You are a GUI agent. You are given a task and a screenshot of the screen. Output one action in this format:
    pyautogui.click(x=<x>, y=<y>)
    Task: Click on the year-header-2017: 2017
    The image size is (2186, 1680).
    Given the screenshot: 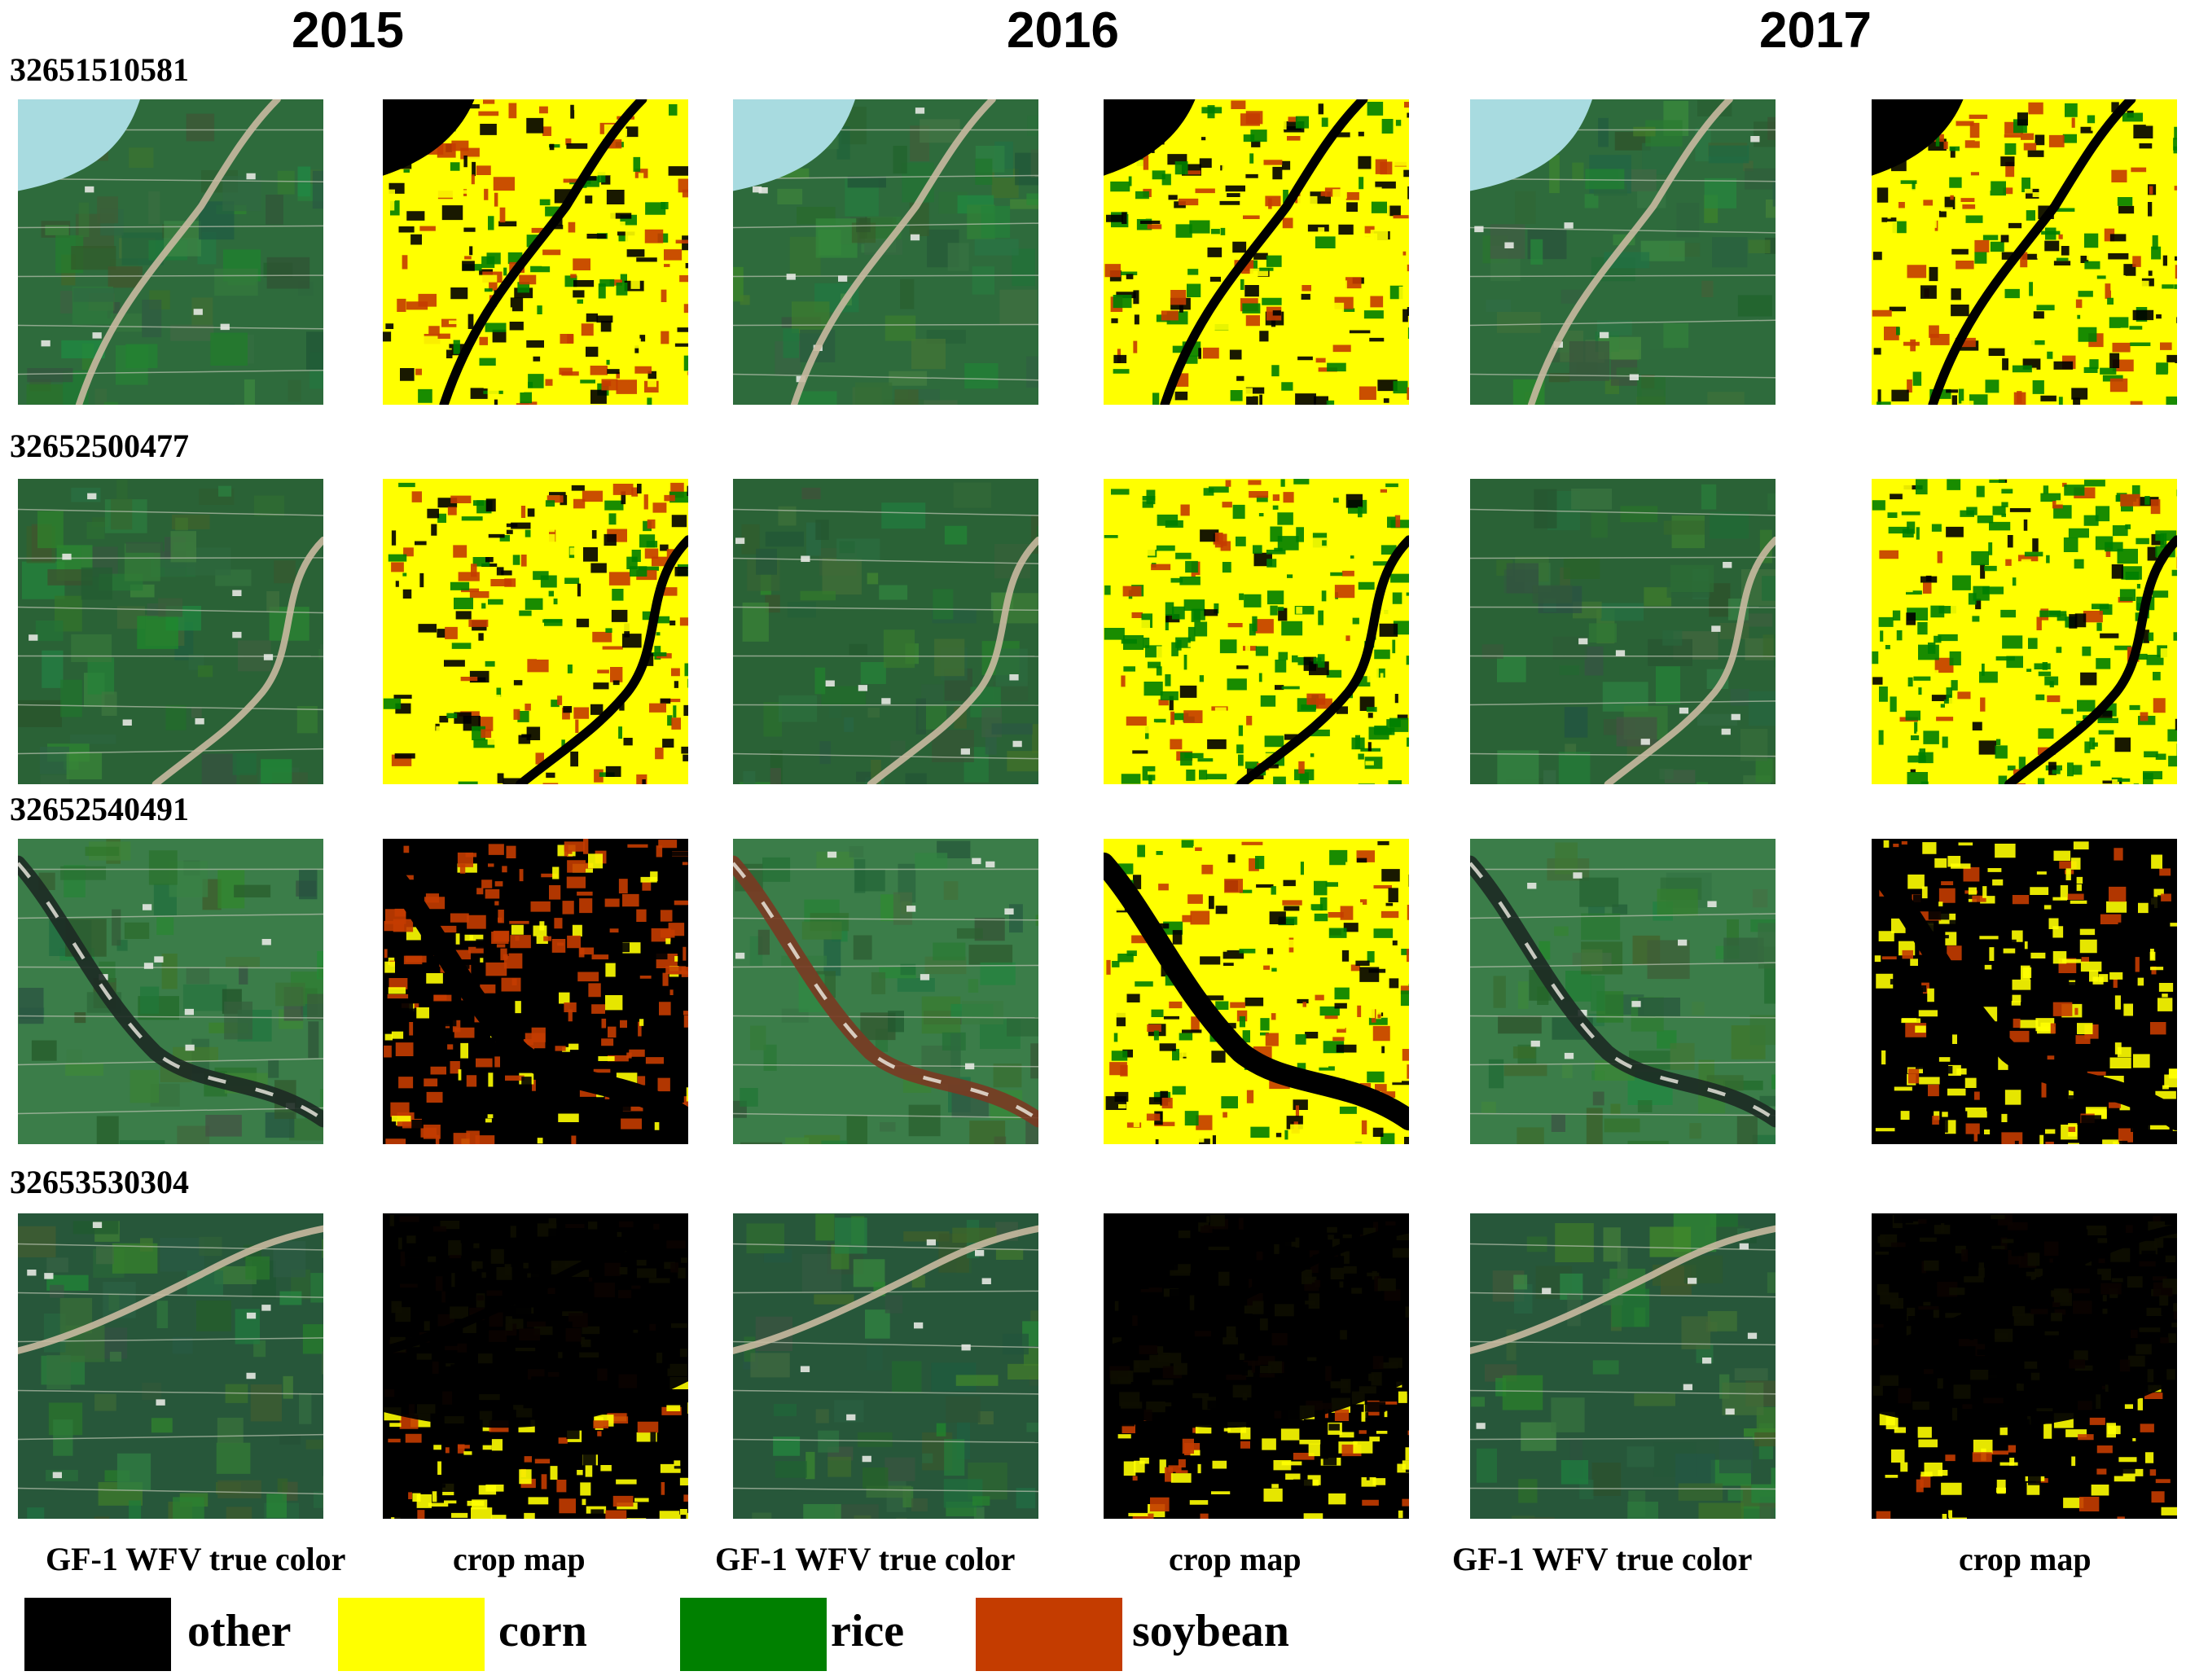 What is the action you would take?
    pyautogui.click(x=1815, y=31)
    